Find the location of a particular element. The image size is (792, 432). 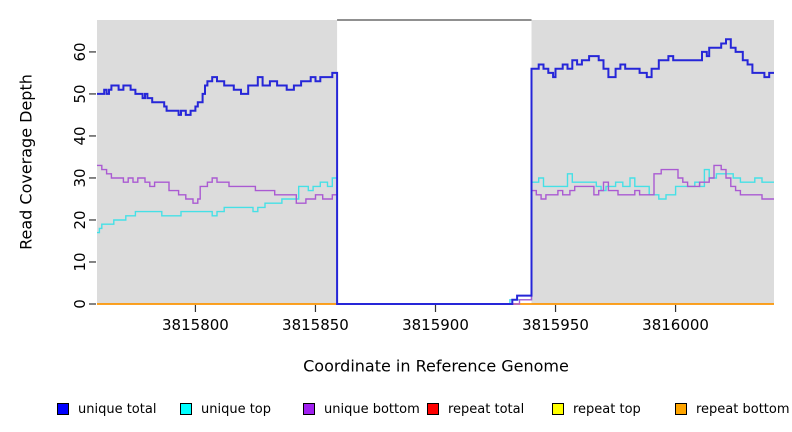

legend-swatch-unique-top is located at coordinates (186, 409).